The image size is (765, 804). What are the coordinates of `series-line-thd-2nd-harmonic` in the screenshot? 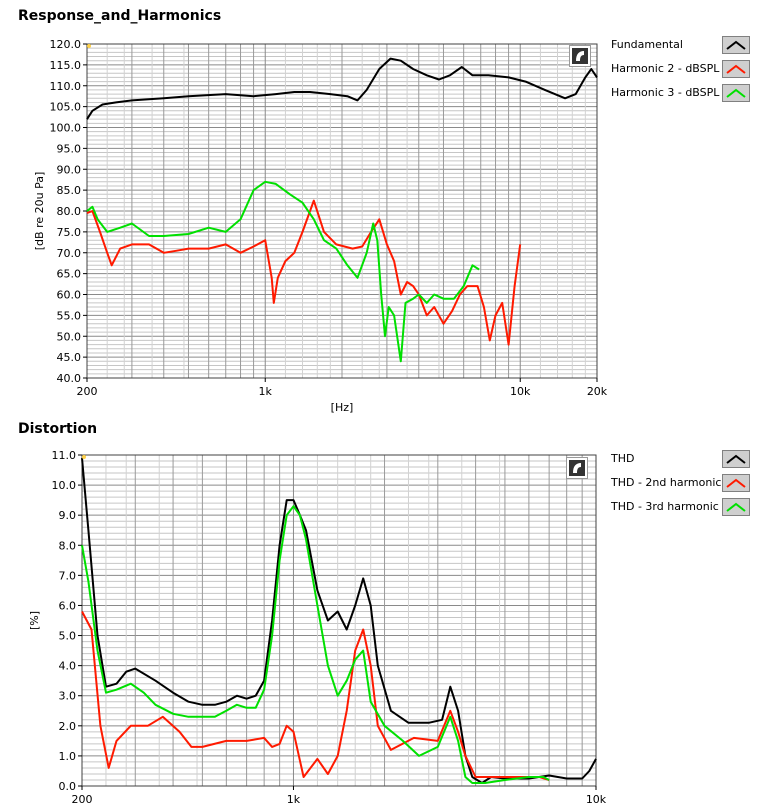 It's located at (315, 696).